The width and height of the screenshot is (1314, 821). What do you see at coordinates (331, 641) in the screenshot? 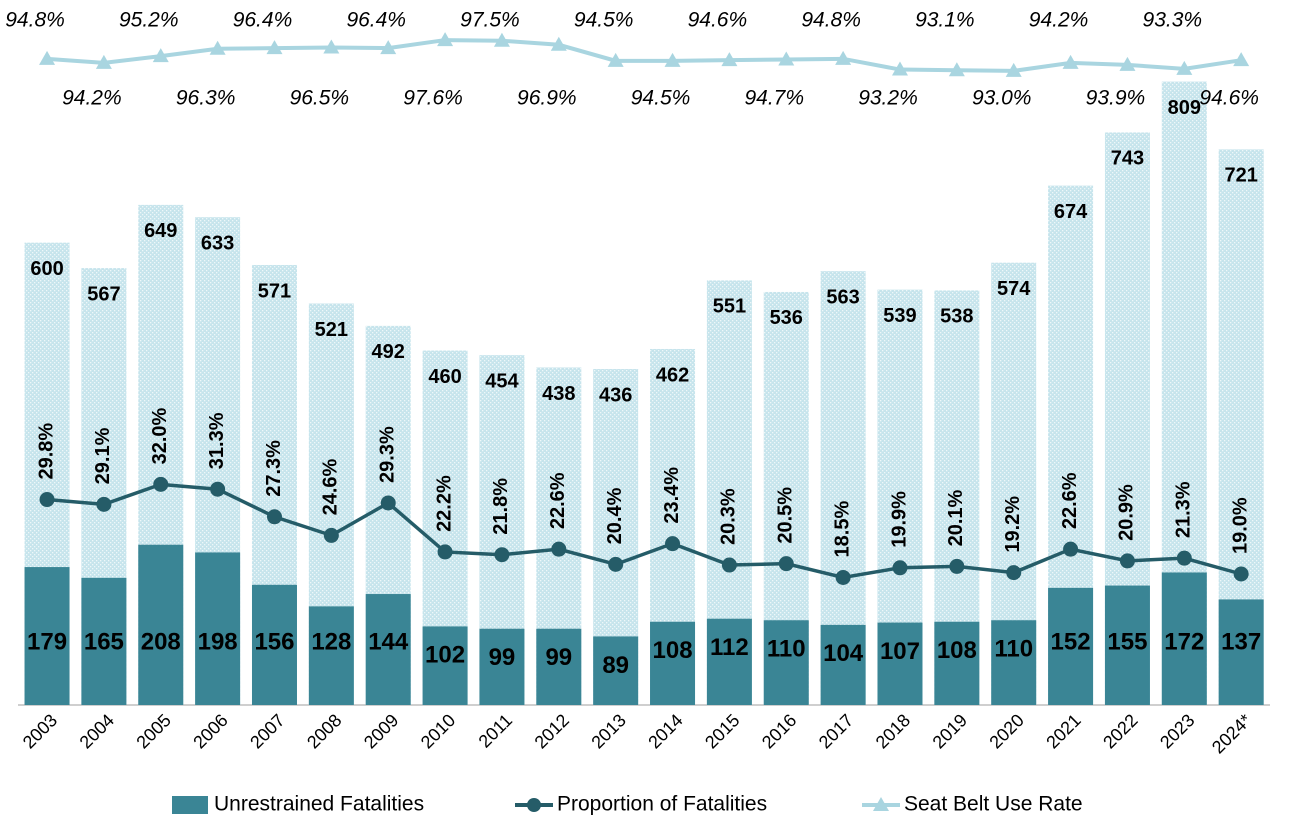
I see `bar-value-label: 128` at bounding box center [331, 641].